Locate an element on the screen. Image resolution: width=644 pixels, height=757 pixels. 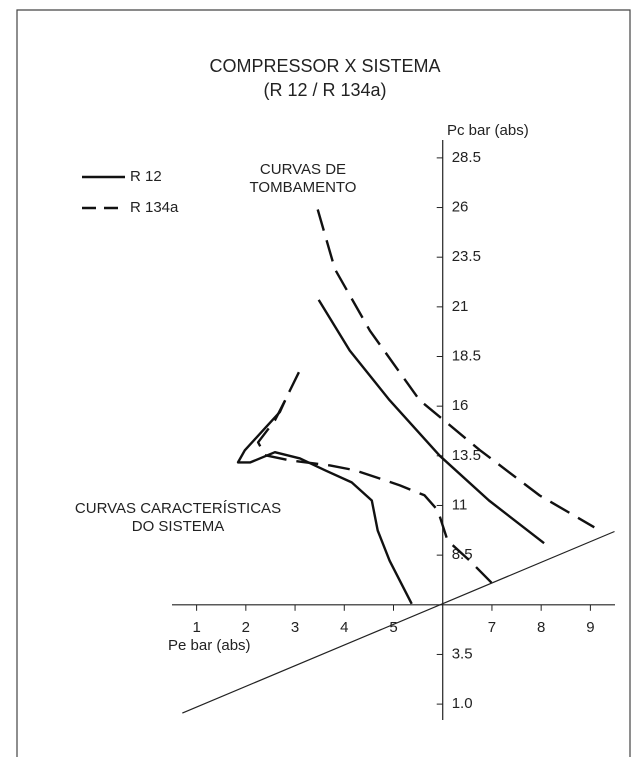
y-tick-label: 21 is located at coordinates (460, 306).